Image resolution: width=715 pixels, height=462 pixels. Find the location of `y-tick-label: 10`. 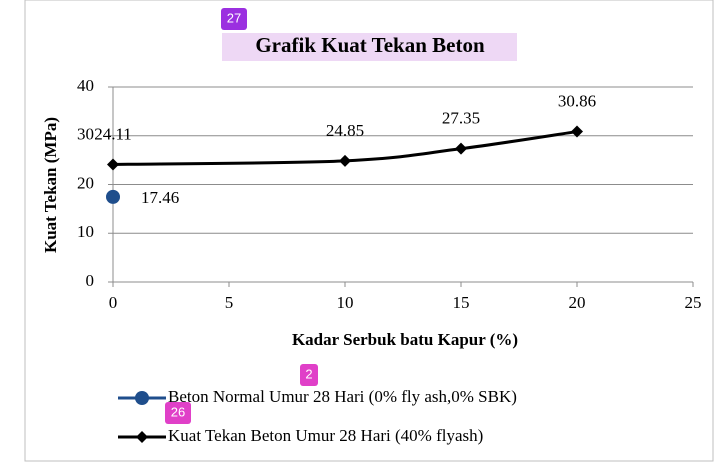

y-tick-label: 10 is located at coordinates (85, 231).